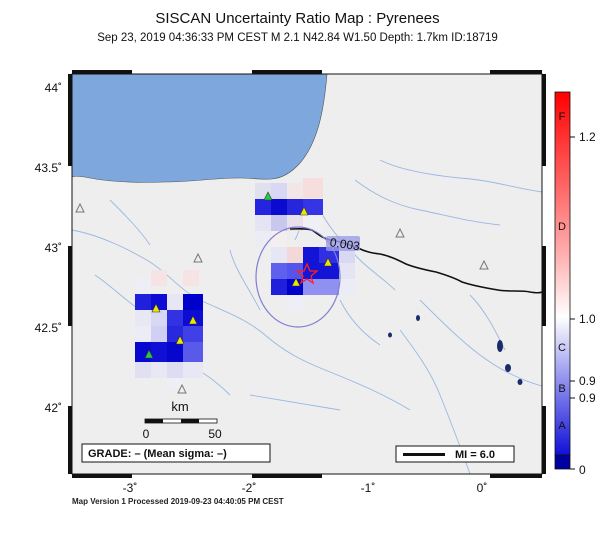 The width and height of the screenshot is (595, 542). I want to click on stations-used, so click(238, 275).